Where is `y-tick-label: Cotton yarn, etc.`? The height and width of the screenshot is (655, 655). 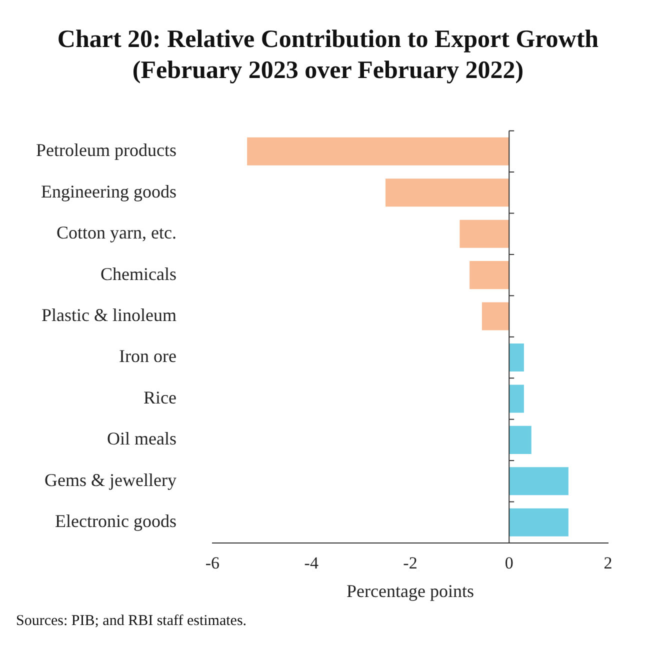 y-tick-label: Cotton yarn, etc. is located at coordinates (116, 232).